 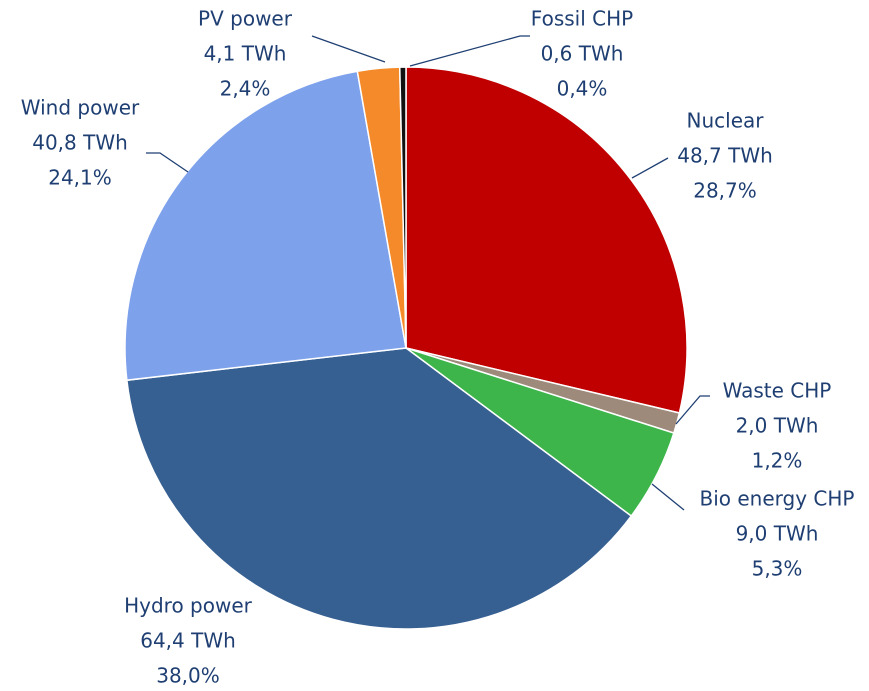 What do you see at coordinates (80, 143) in the screenshot?
I see `slice-value-label: 40,8 TWh` at bounding box center [80, 143].